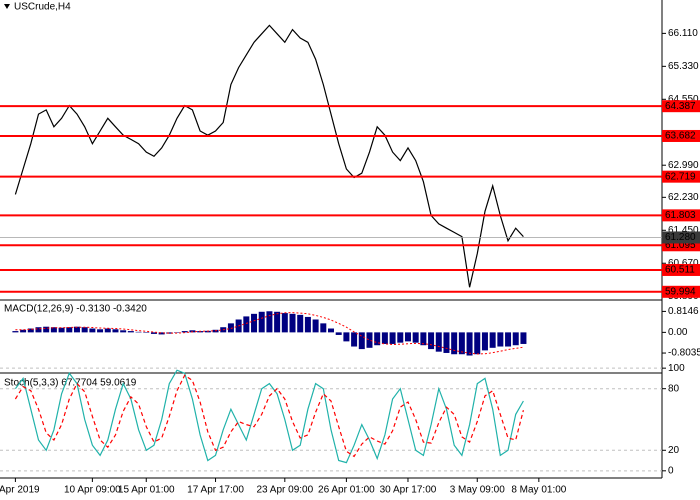 The height and width of the screenshot is (500, 700). What do you see at coordinates (7, 6) in the screenshot?
I see `symbol-icon` at bounding box center [7, 6].